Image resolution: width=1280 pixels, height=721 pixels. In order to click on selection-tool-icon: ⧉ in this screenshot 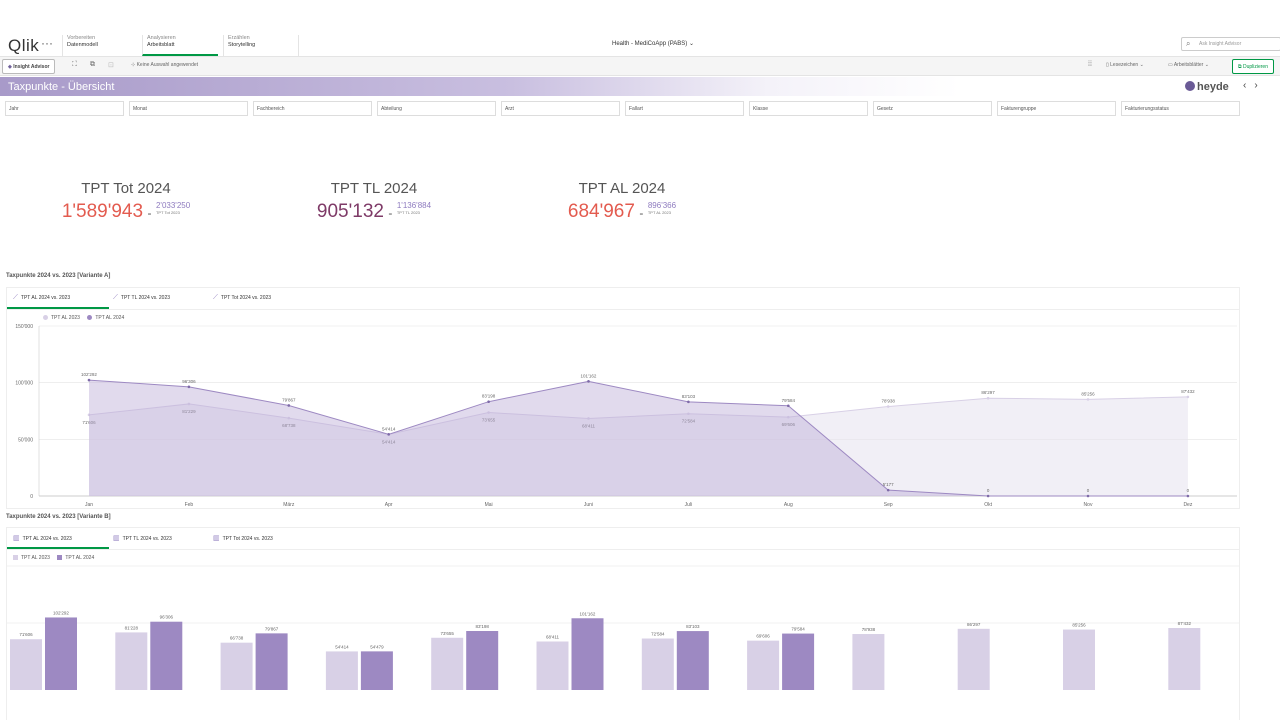, I will do `click(92, 64)`.